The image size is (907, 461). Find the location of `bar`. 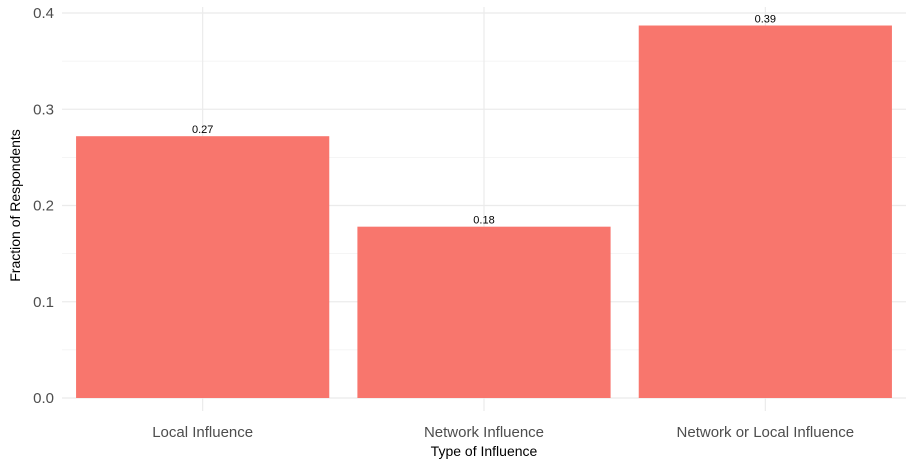

bar is located at coordinates (484, 312).